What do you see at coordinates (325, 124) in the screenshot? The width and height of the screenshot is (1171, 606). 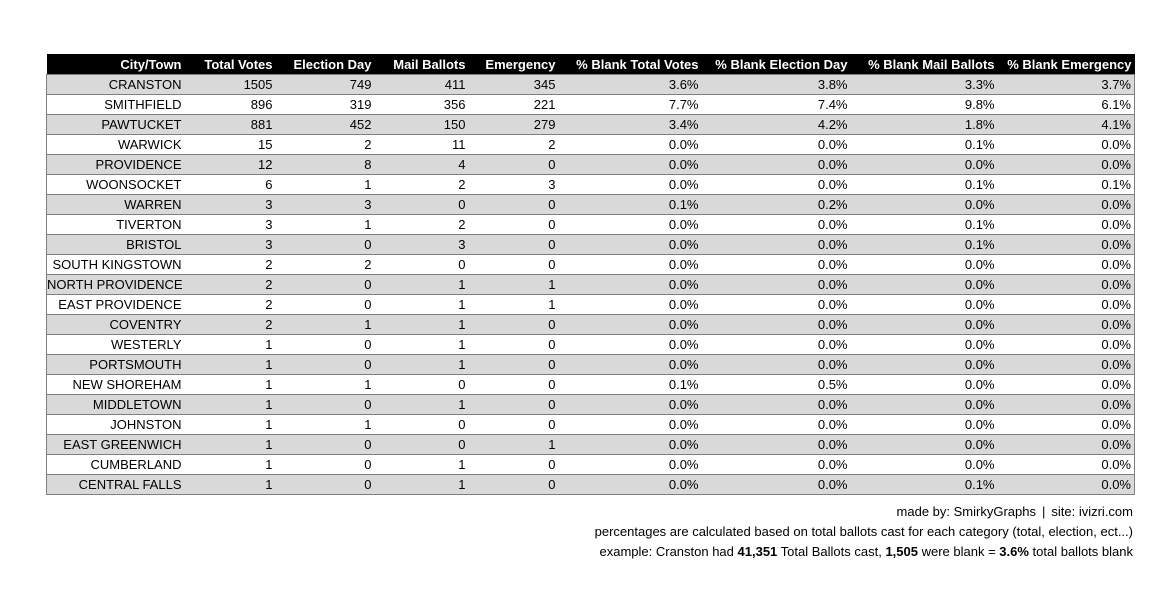 I see `value-cell: 452` at bounding box center [325, 124].